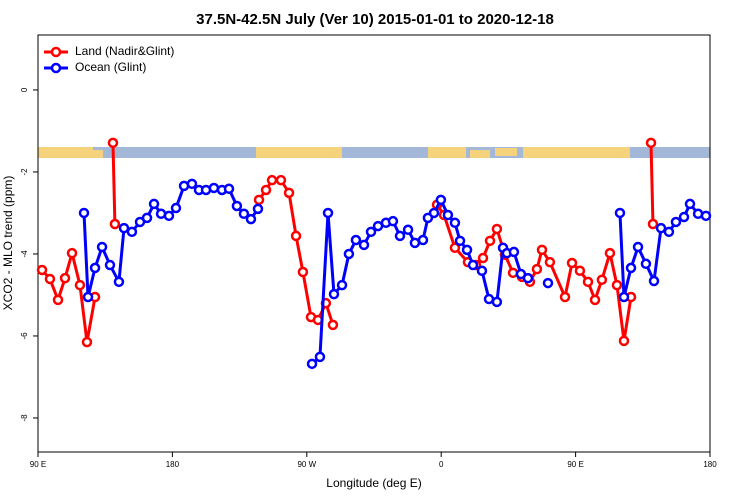 Image resolution: width=750 pixels, height=500 pixels. I want to click on legend-label: Land (Nadir&Glint), so click(124, 51).